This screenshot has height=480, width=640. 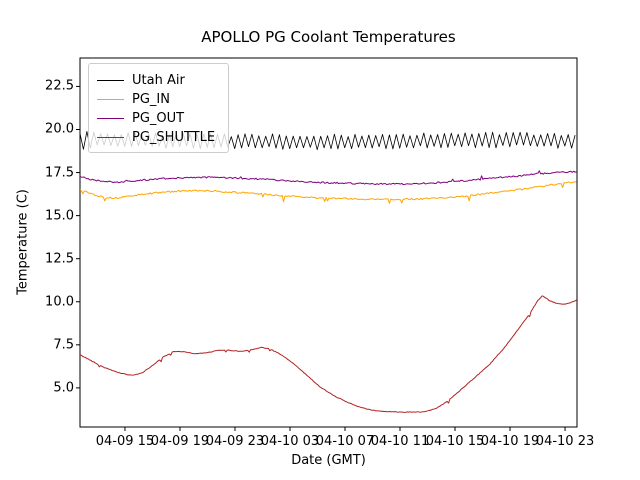 What do you see at coordinates (125, 441) in the screenshot?
I see `x-tick-label: 04-09 15` at bounding box center [125, 441].